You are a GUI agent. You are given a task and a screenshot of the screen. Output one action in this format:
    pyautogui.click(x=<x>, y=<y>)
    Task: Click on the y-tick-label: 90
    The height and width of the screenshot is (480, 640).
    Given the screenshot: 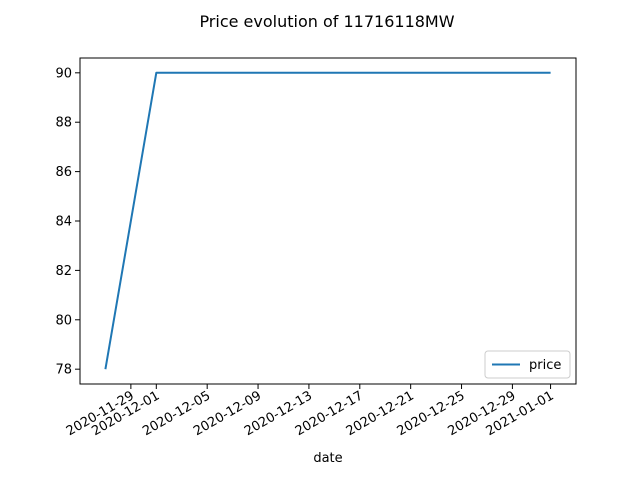 What is the action you would take?
    pyautogui.click(x=63, y=73)
    